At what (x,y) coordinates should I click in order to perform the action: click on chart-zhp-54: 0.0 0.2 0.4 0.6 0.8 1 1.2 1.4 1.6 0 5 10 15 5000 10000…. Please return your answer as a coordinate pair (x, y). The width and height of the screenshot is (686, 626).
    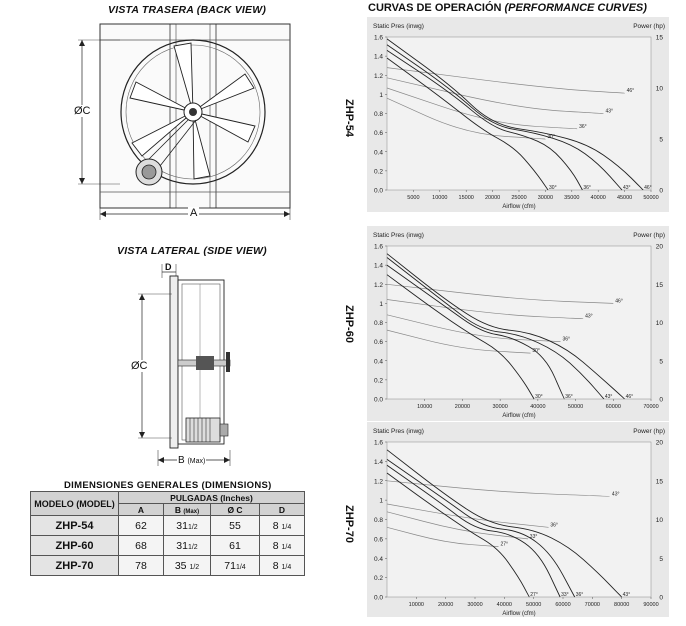
    Looking at the image, I should click on (518, 114).